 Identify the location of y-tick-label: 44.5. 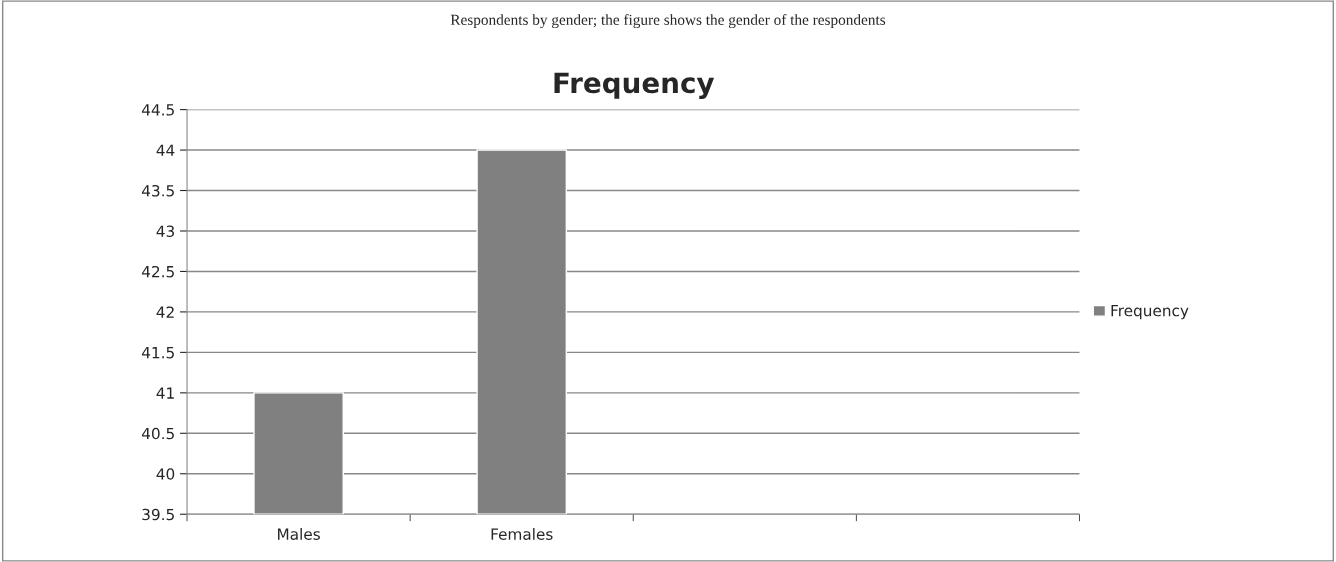
(157, 110).